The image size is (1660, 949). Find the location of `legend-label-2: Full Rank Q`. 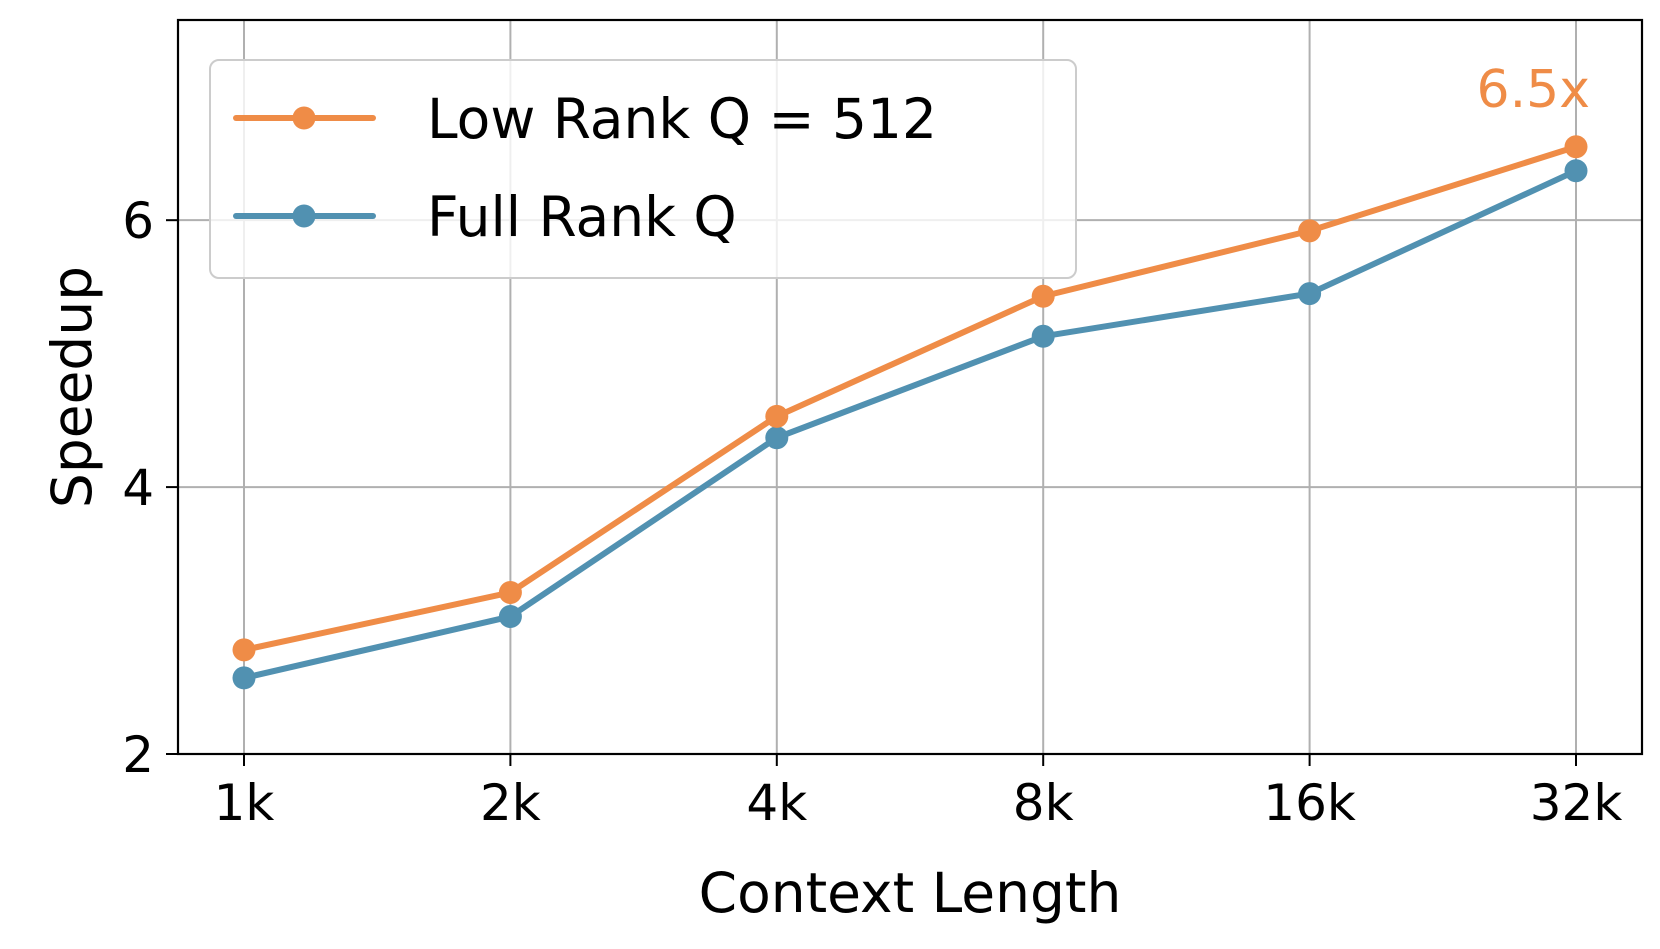

legend-label-2: Full Rank Q is located at coordinates (582, 217).